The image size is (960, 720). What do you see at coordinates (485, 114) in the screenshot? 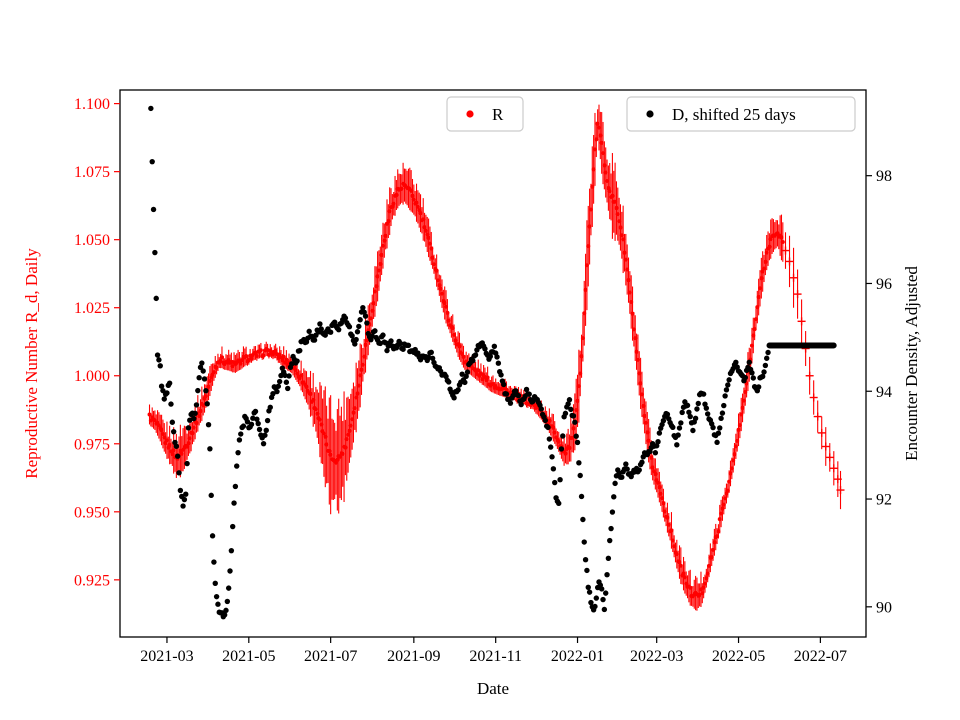
I see `legend-r: R` at bounding box center [485, 114].